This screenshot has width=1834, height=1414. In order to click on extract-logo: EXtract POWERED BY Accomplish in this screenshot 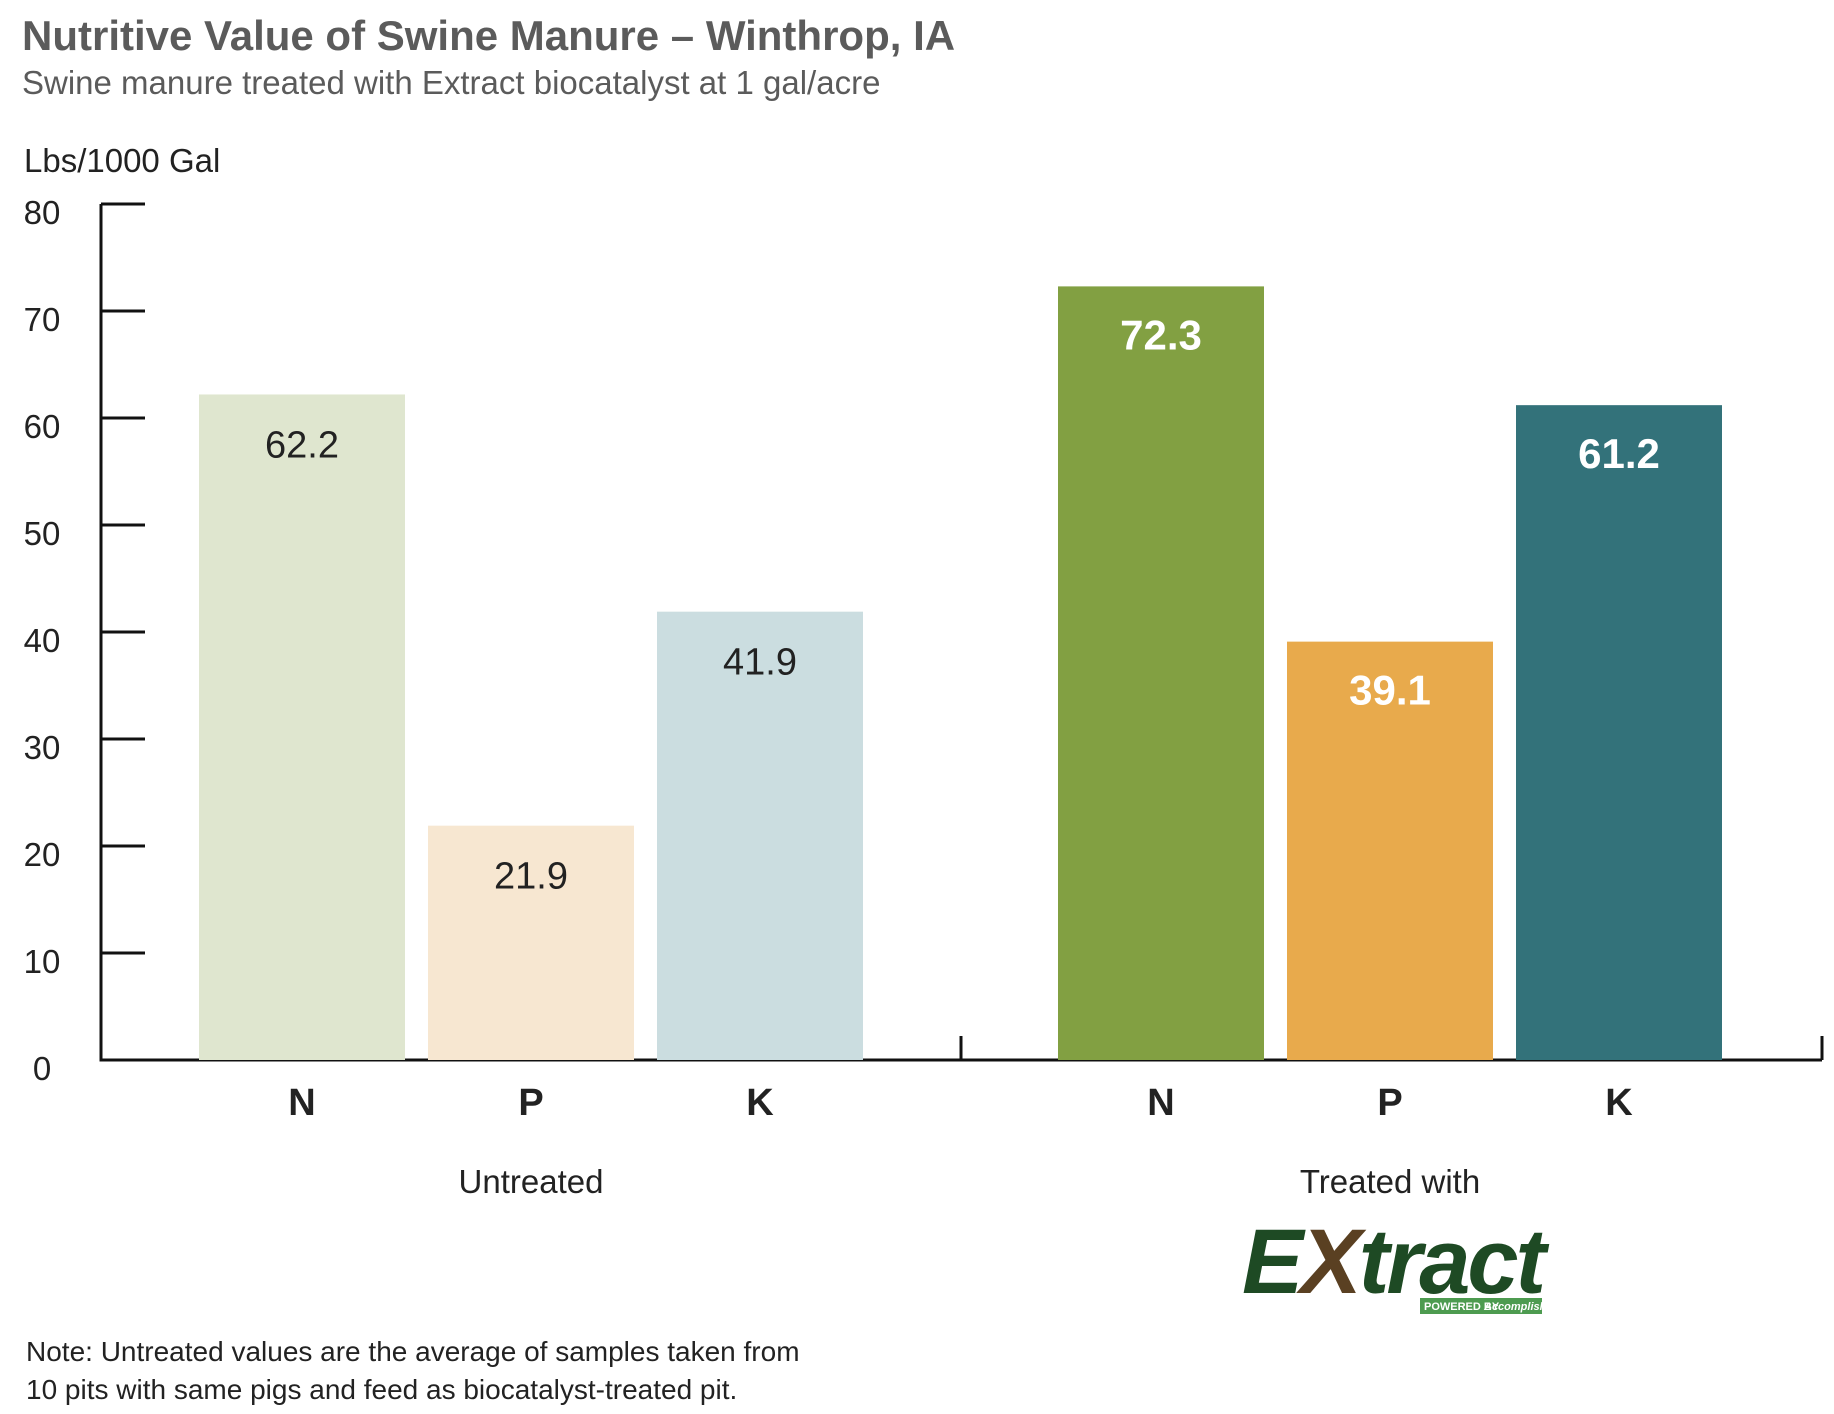, I will do `click(1397, 1262)`.